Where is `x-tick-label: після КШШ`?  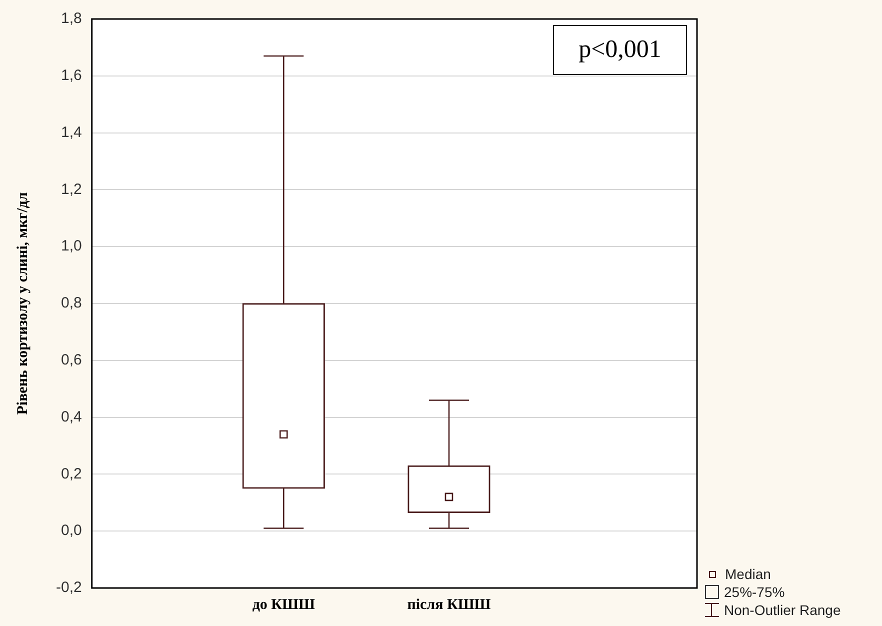 x-tick-label: після КШШ is located at coordinates (449, 604).